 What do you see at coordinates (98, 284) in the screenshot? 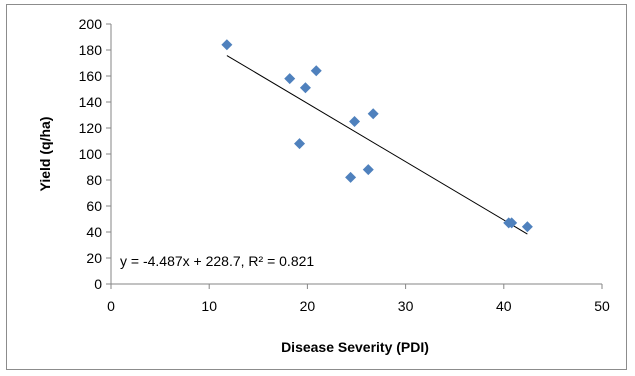
I see `y-tick-label: 0` at bounding box center [98, 284].